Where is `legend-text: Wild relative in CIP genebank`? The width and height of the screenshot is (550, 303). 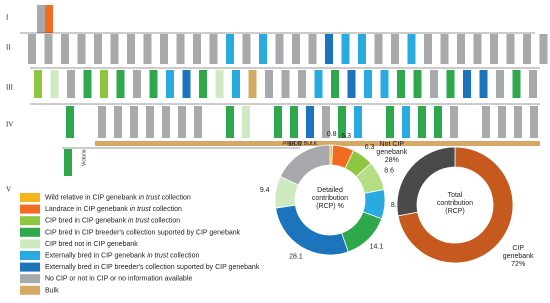
legend-text: Wild relative in CIP genebank is located at coordinates (92, 197).